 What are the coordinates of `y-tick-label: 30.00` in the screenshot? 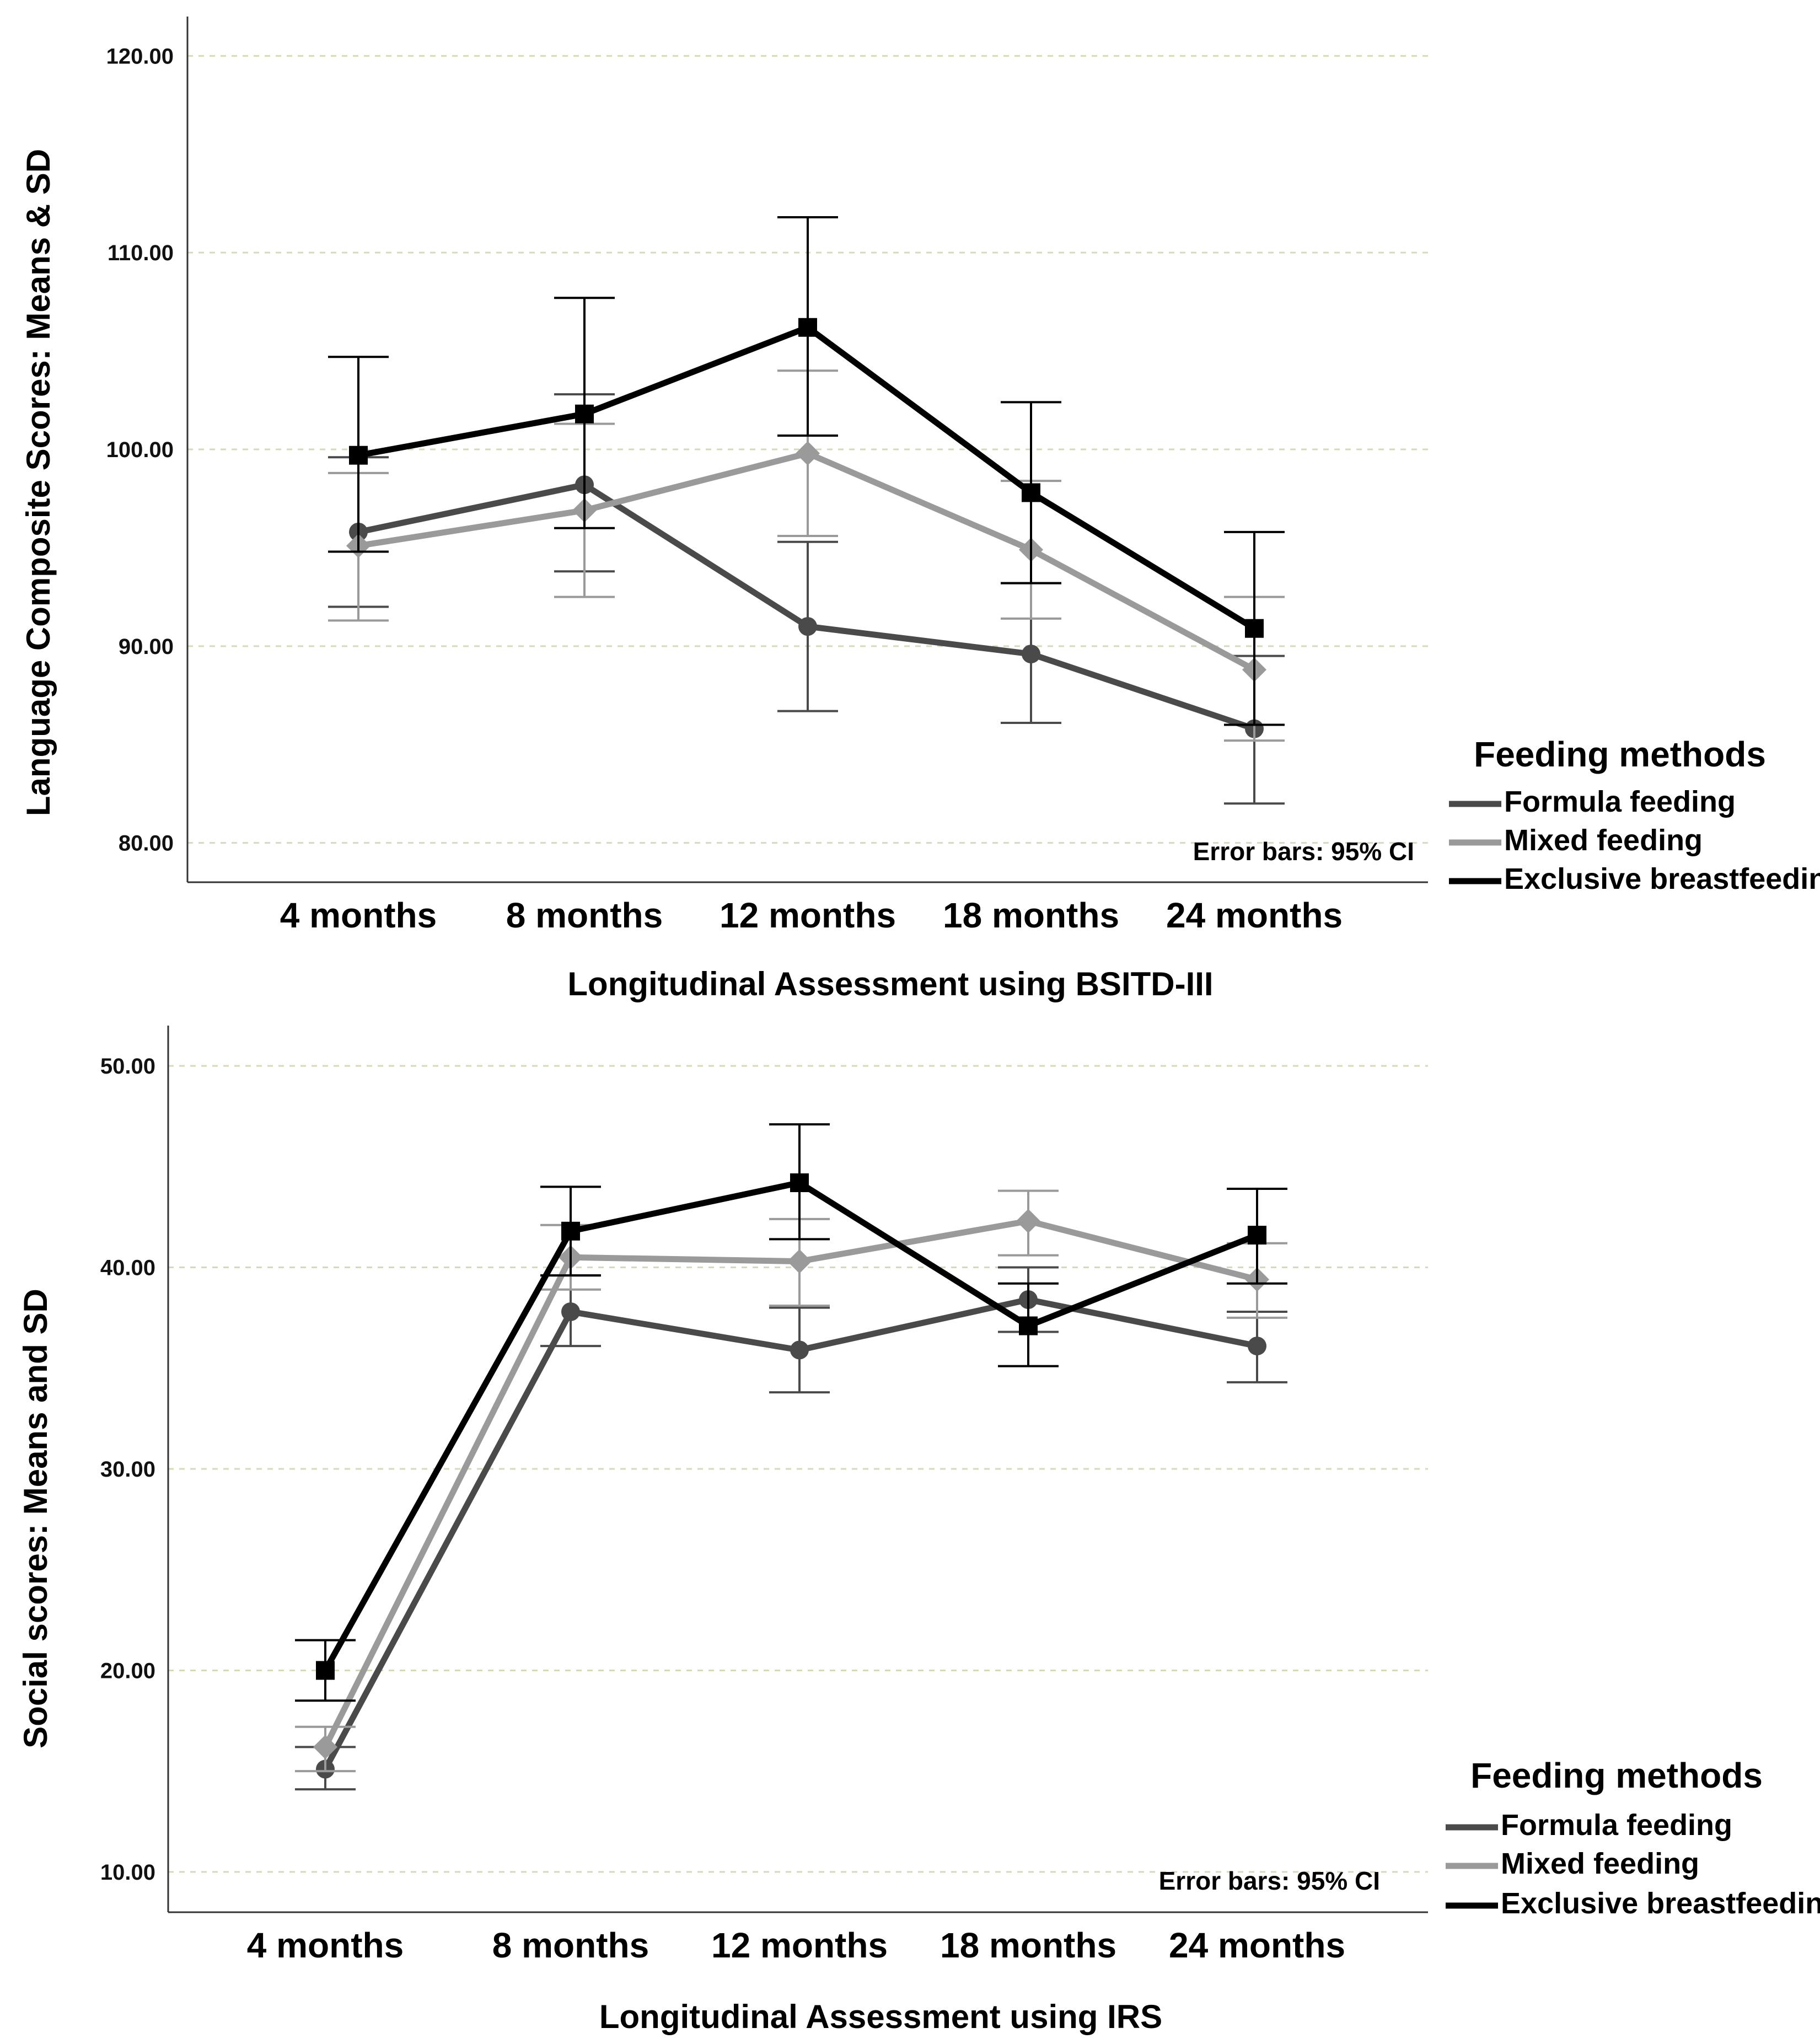 It's located at (127, 1470).